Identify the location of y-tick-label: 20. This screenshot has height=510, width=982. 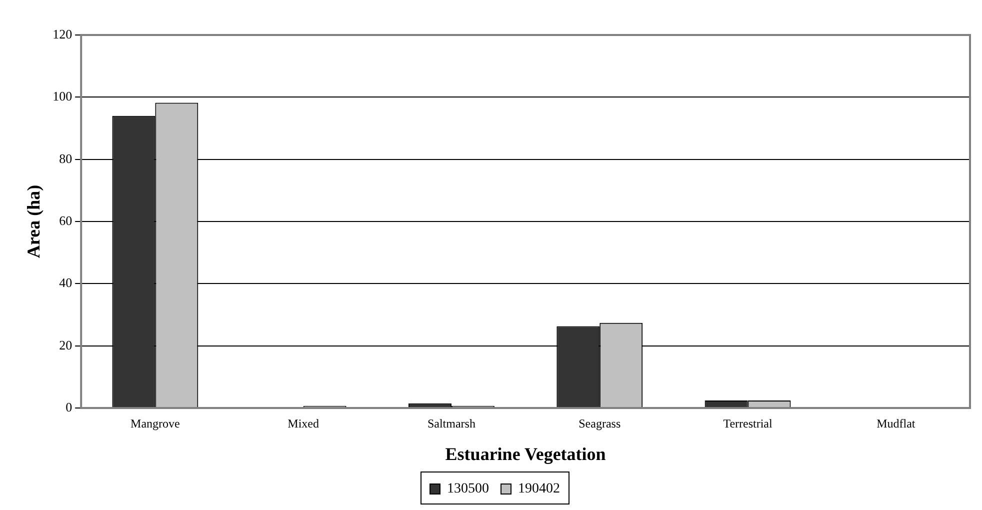
(65, 344).